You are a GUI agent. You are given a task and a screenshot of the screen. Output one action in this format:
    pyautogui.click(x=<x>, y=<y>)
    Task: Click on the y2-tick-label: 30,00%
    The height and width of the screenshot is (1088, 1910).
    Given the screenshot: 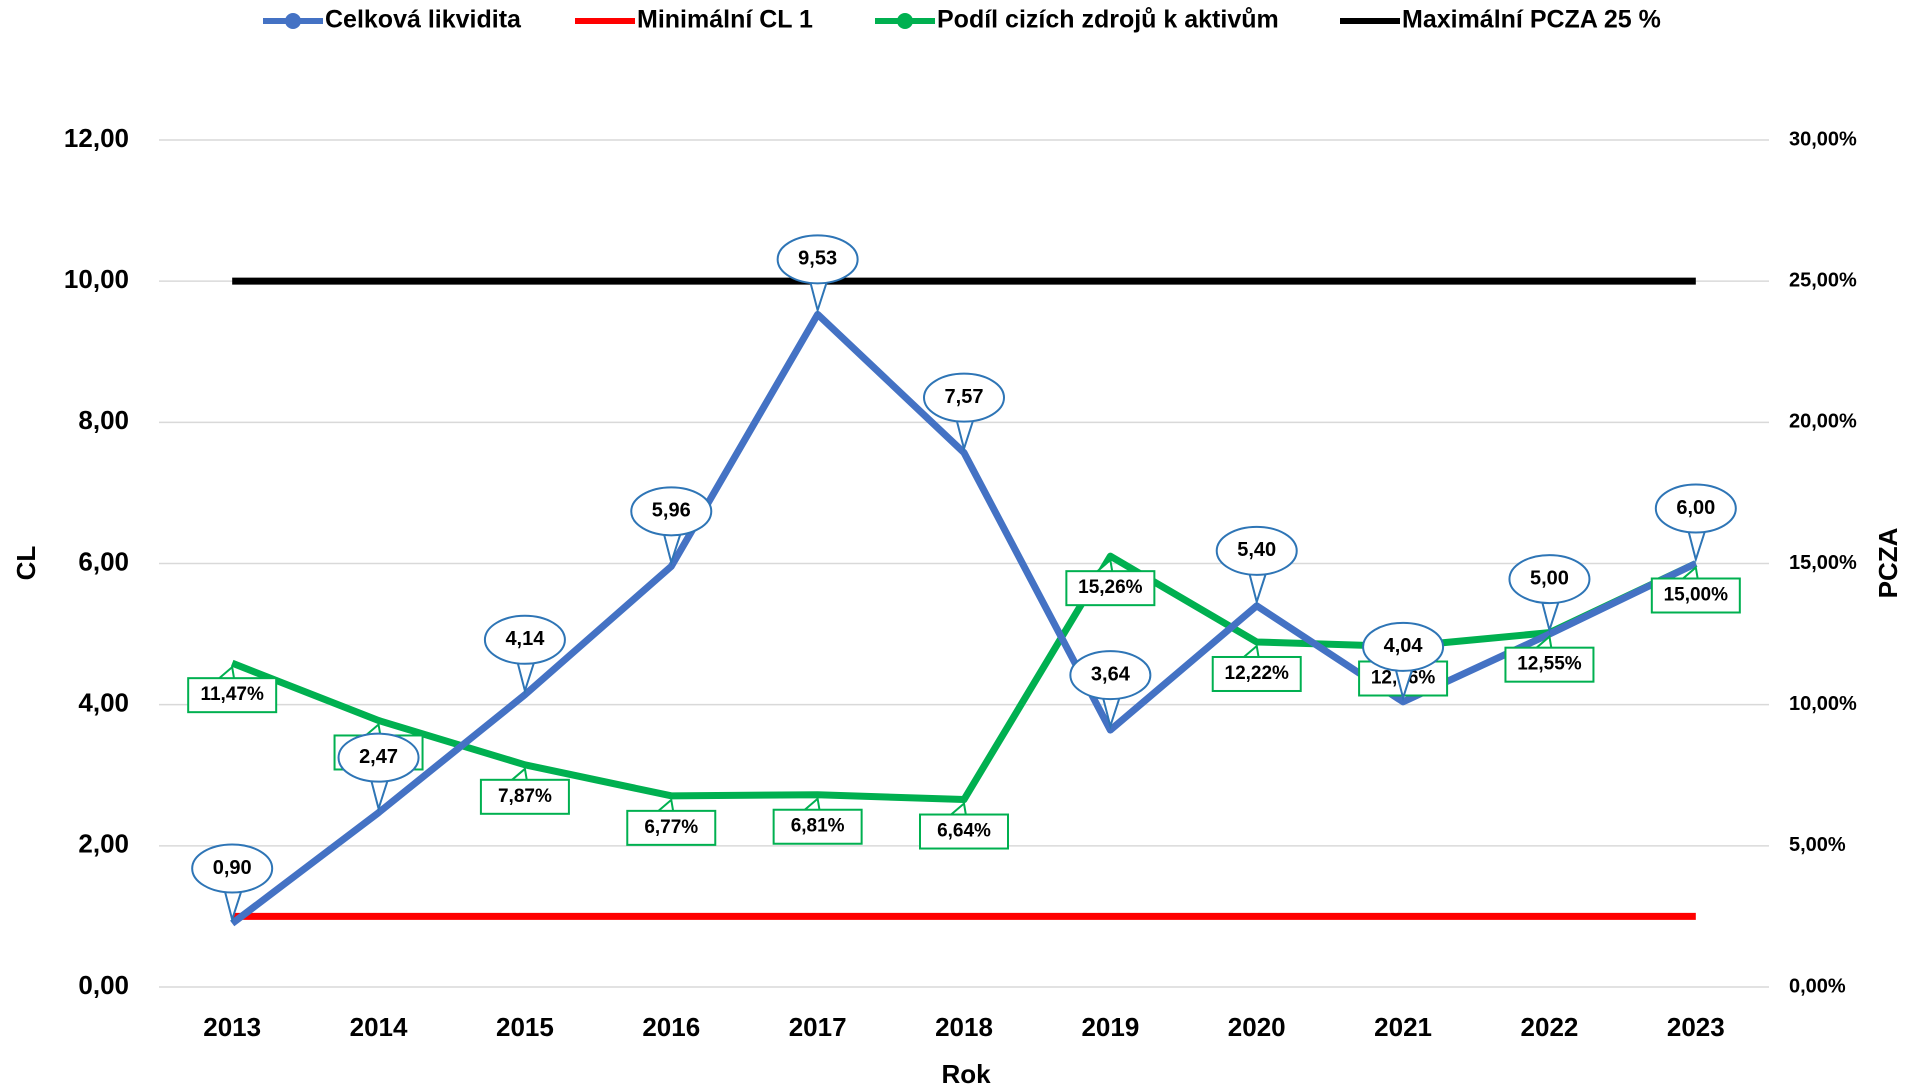 What is the action you would take?
    pyautogui.click(x=1823, y=139)
    